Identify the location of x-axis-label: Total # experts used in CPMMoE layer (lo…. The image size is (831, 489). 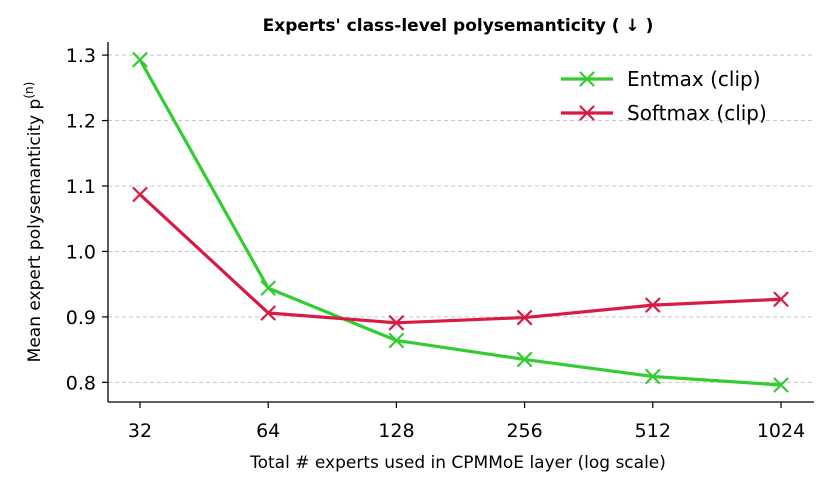
(457, 463).